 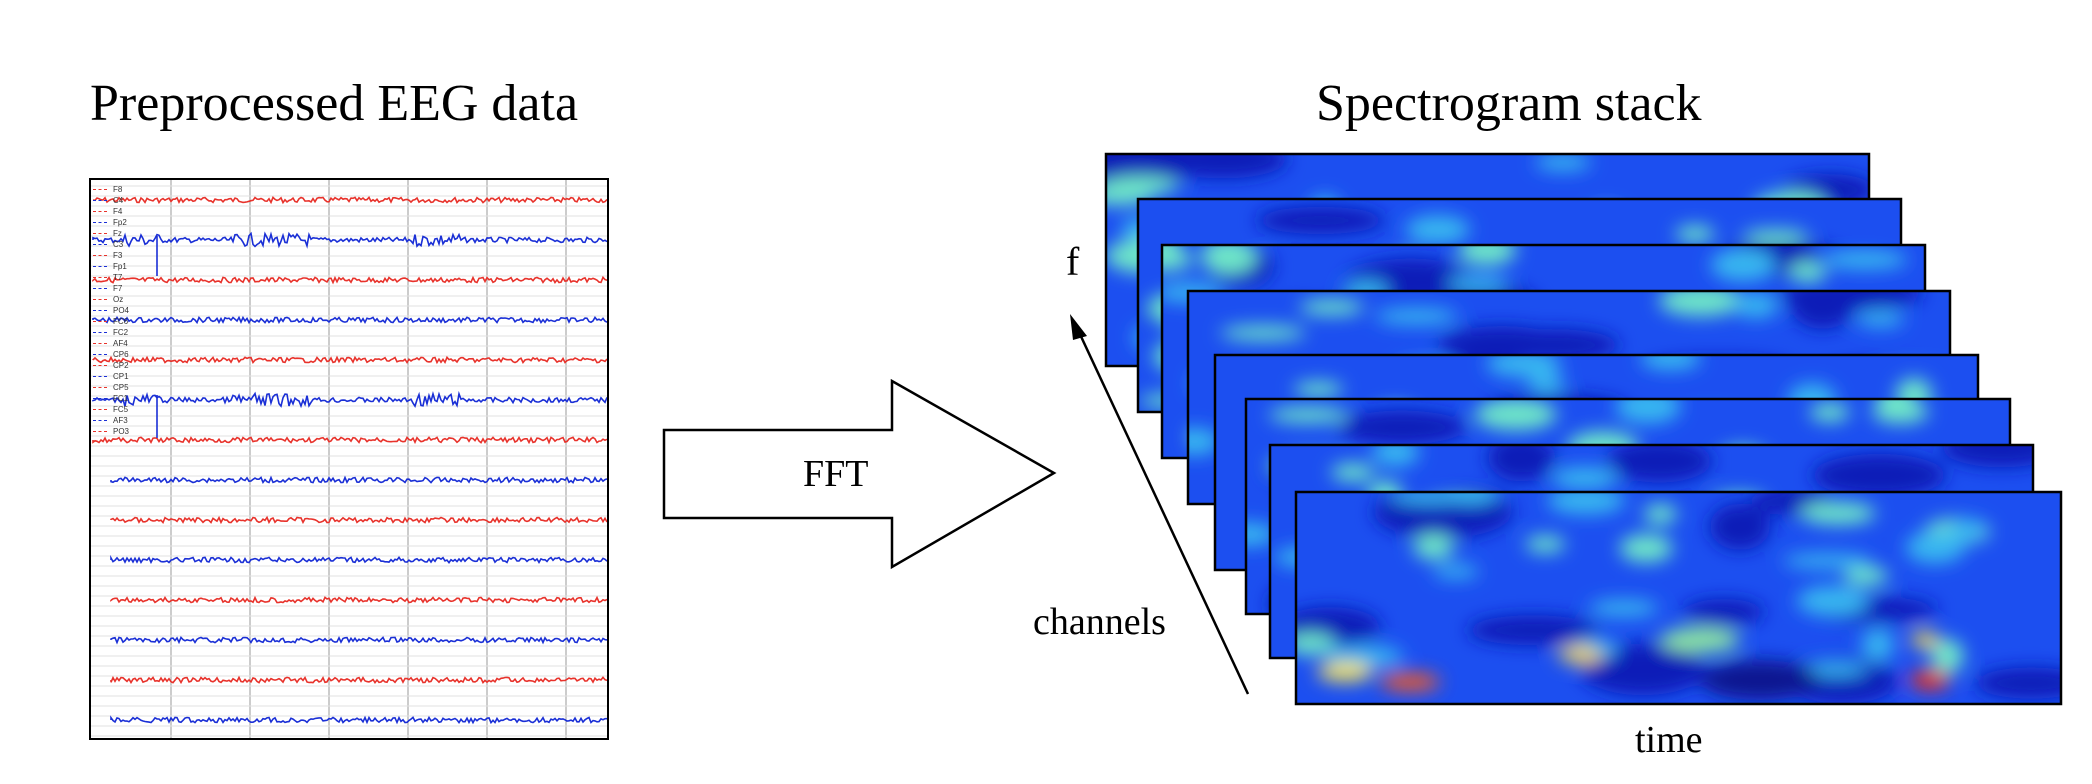 I want to click on channel-label: Oz, so click(x=118, y=299).